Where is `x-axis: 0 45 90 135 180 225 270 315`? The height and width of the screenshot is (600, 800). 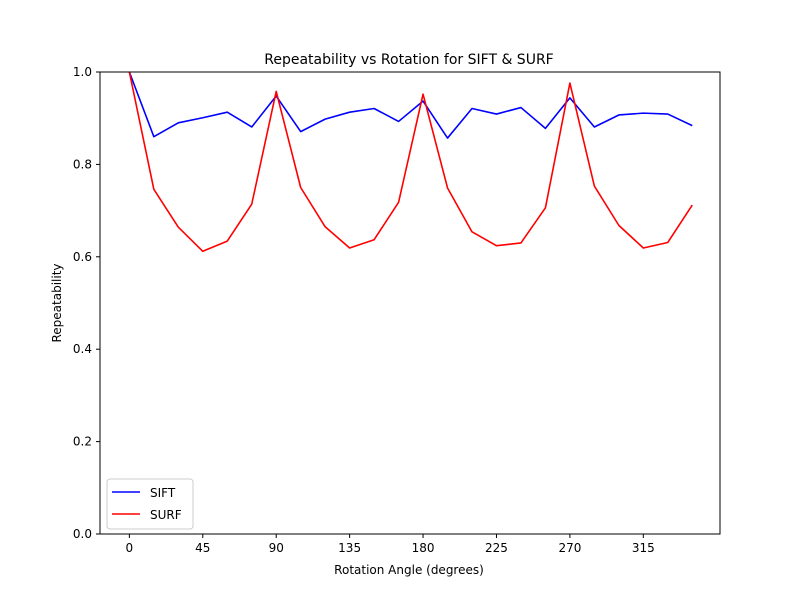 x-axis: 0 45 90 135 180 225 270 315 is located at coordinates (390, 544).